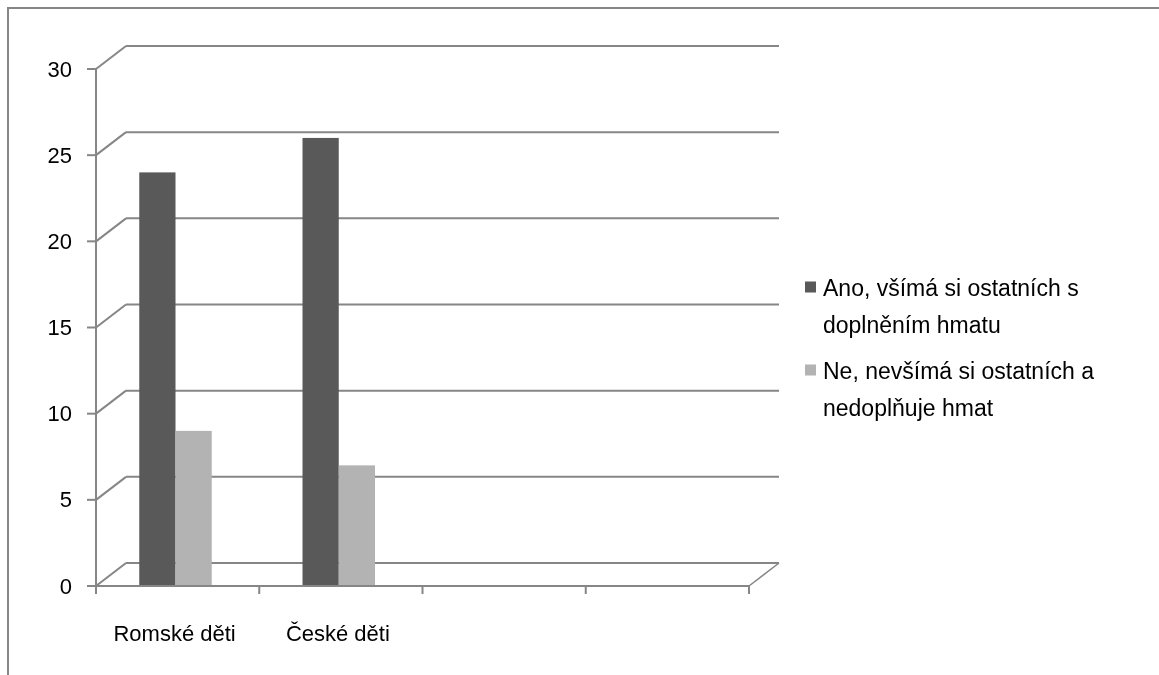 This screenshot has height=675, width=1159. Describe the element at coordinates (59, 155) in the screenshot. I see `y-tick-label: 25` at that location.